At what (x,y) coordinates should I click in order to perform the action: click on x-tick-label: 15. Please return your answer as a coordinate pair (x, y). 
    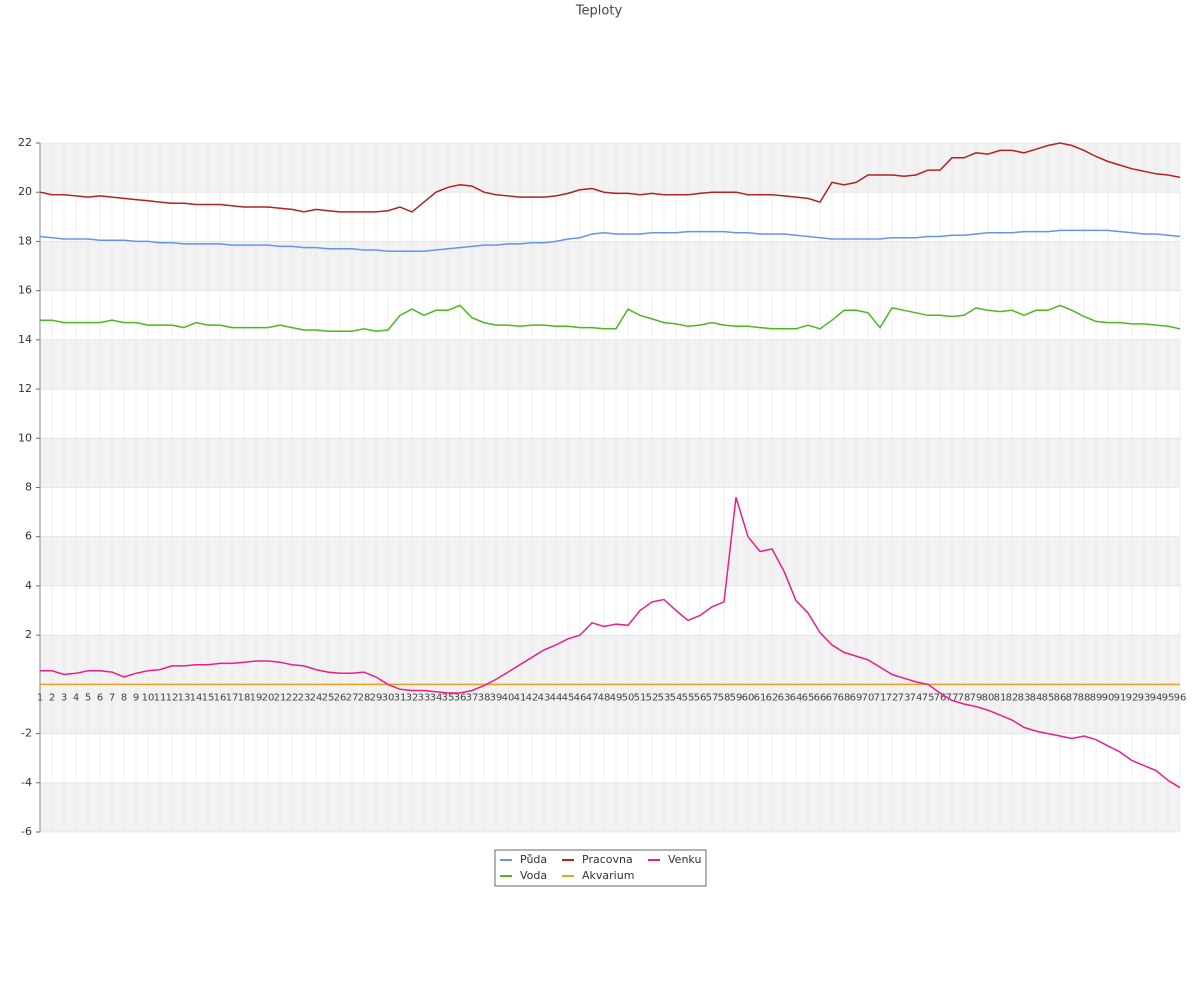
    Looking at the image, I should click on (208, 697).